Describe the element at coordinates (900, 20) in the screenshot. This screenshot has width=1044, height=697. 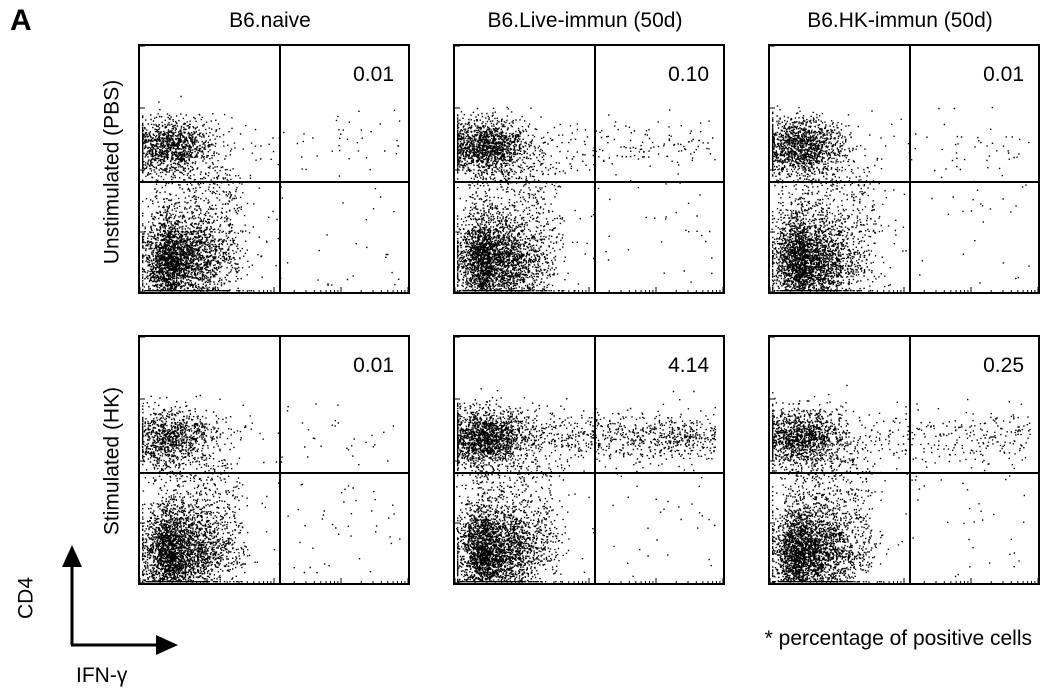
I see `column-title-hk-immun: B6.HK-immun (50d)` at that location.